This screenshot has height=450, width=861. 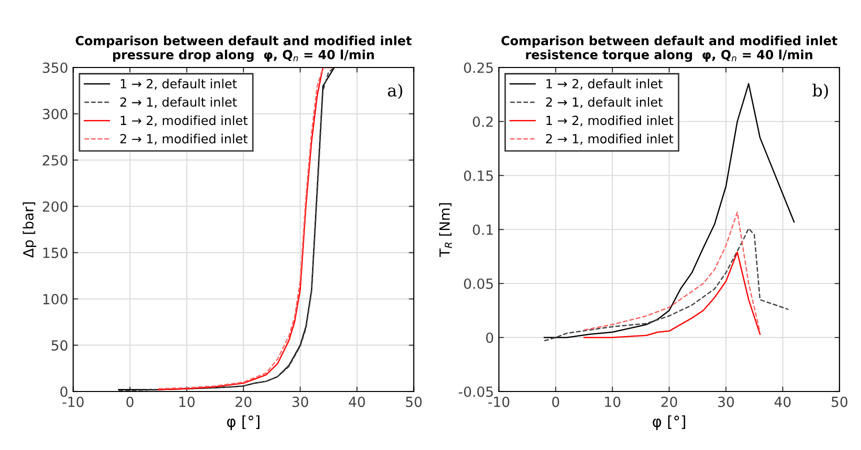 What do you see at coordinates (669, 49) in the screenshot?
I see `chart-title: Comparison between default and modified inlet resistence torque along φ, Q$_{n}$ = 40 l/min` at bounding box center [669, 49].